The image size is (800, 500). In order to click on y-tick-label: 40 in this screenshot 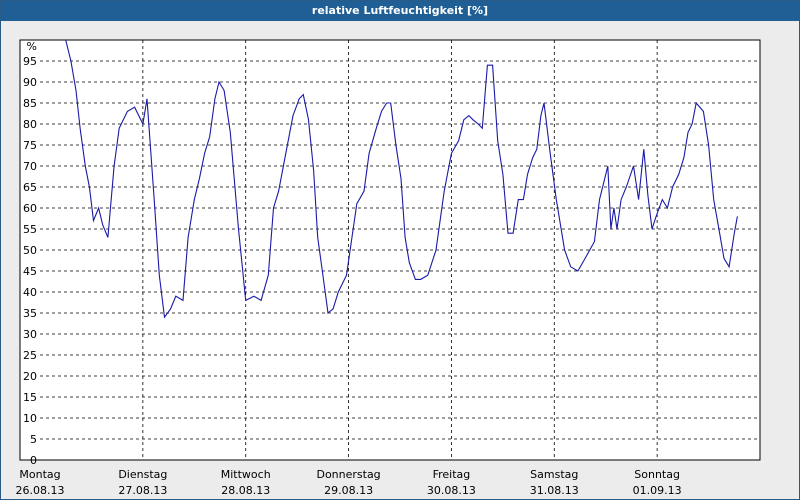, I will do `click(30, 292)`.